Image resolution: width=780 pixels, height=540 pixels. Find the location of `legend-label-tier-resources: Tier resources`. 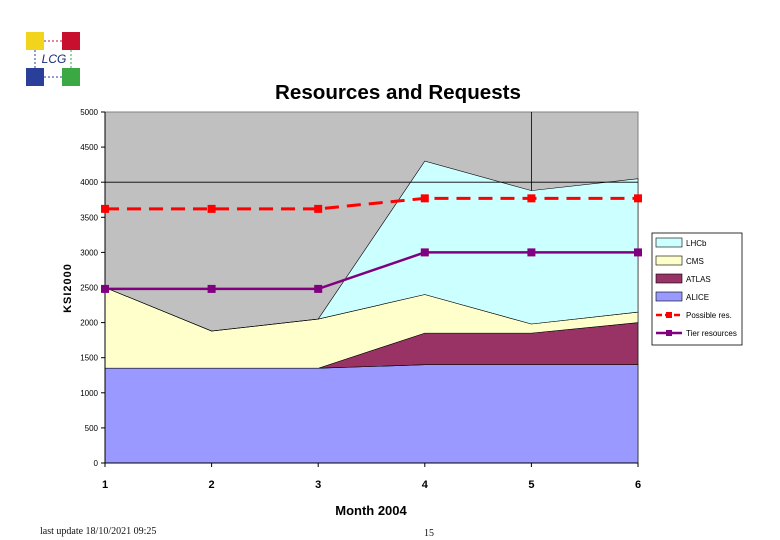

legend-label-tier-resources: Tier resources is located at coordinates (711, 333).